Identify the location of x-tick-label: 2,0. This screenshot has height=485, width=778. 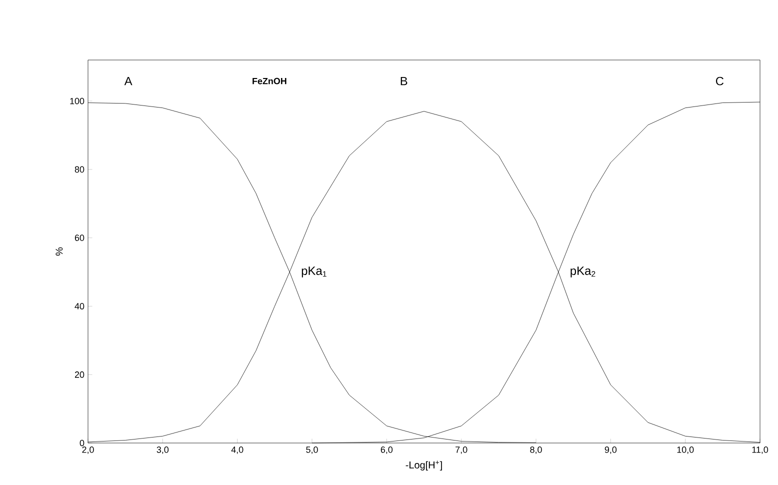
(88, 450).